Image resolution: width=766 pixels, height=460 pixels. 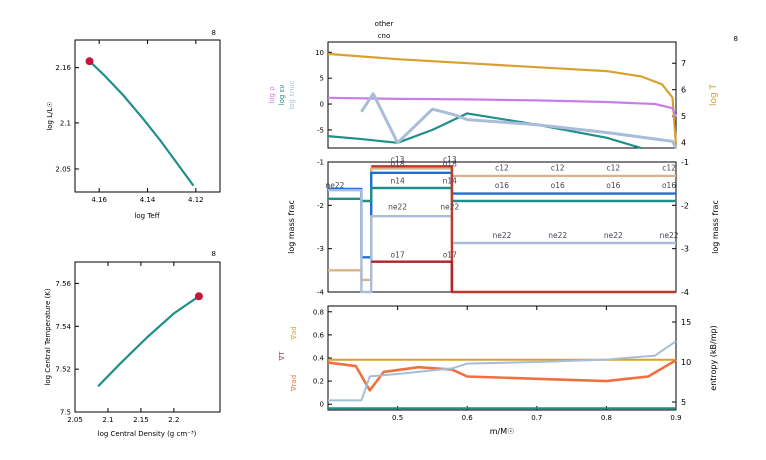 What do you see at coordinates (686, 362) in the screenshot?
I see `bottom-y2tick-label: 10` at bounding box center [686, 362].